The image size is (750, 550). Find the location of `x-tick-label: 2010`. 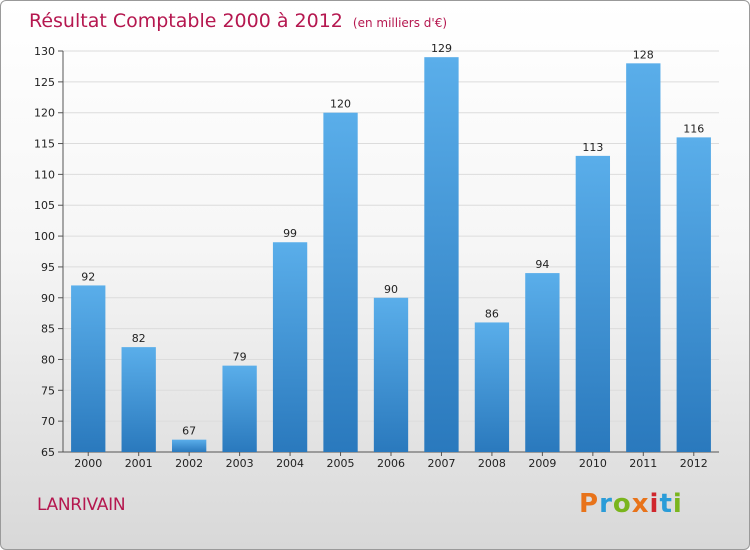

x-tick-label: 2010 is located at coordinates (593, 463).